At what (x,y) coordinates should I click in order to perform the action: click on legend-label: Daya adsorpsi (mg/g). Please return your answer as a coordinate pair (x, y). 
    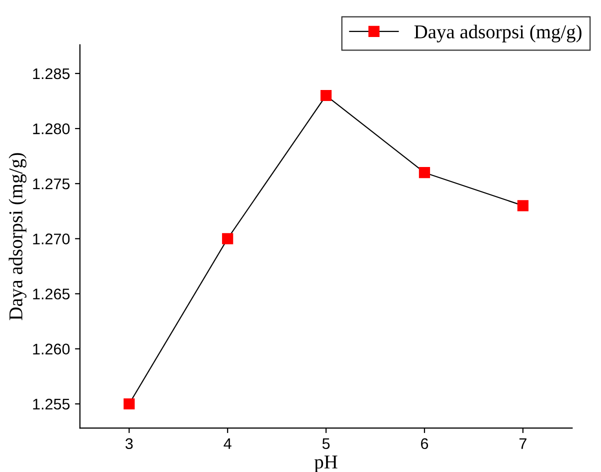
    Looking at the image, I should click on (498, 33).